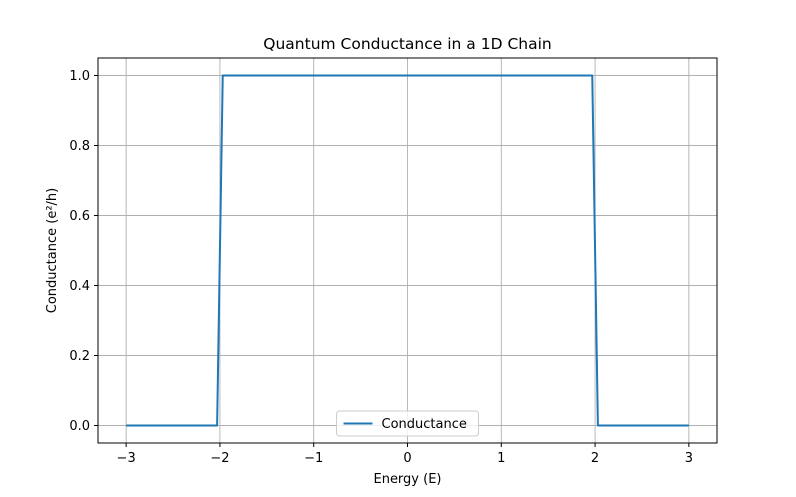 The height and width of the screenshot is (497, 796). I want to click on y-tick-label: 1.0, so click(79, 76).